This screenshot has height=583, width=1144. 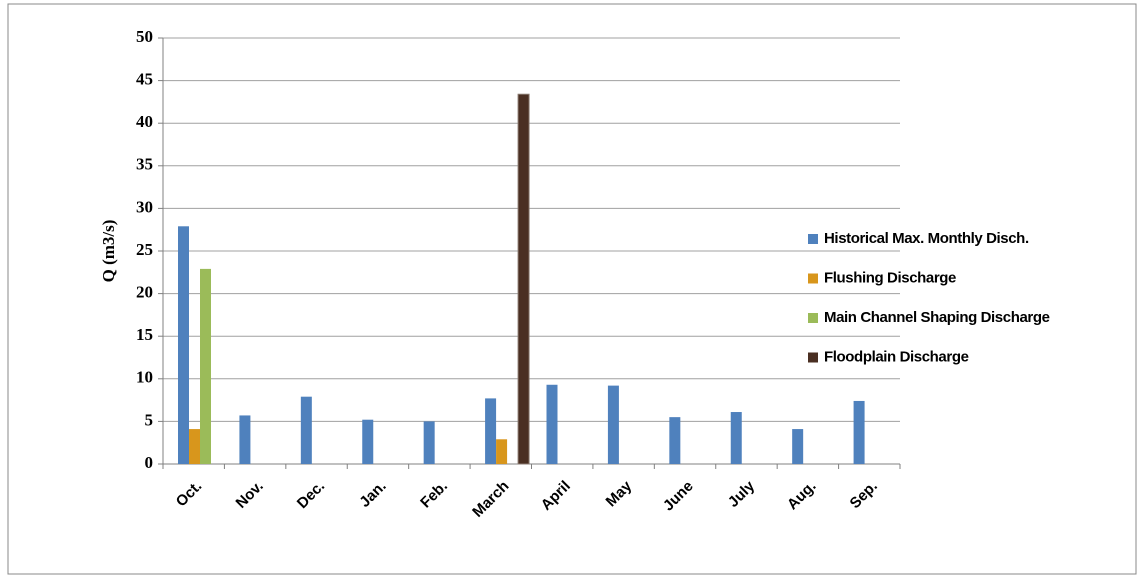 What do you see at coordinates (149, 462) in the screenshot?
I see `y-tick-label: 0` at bounding box center [149, 462].